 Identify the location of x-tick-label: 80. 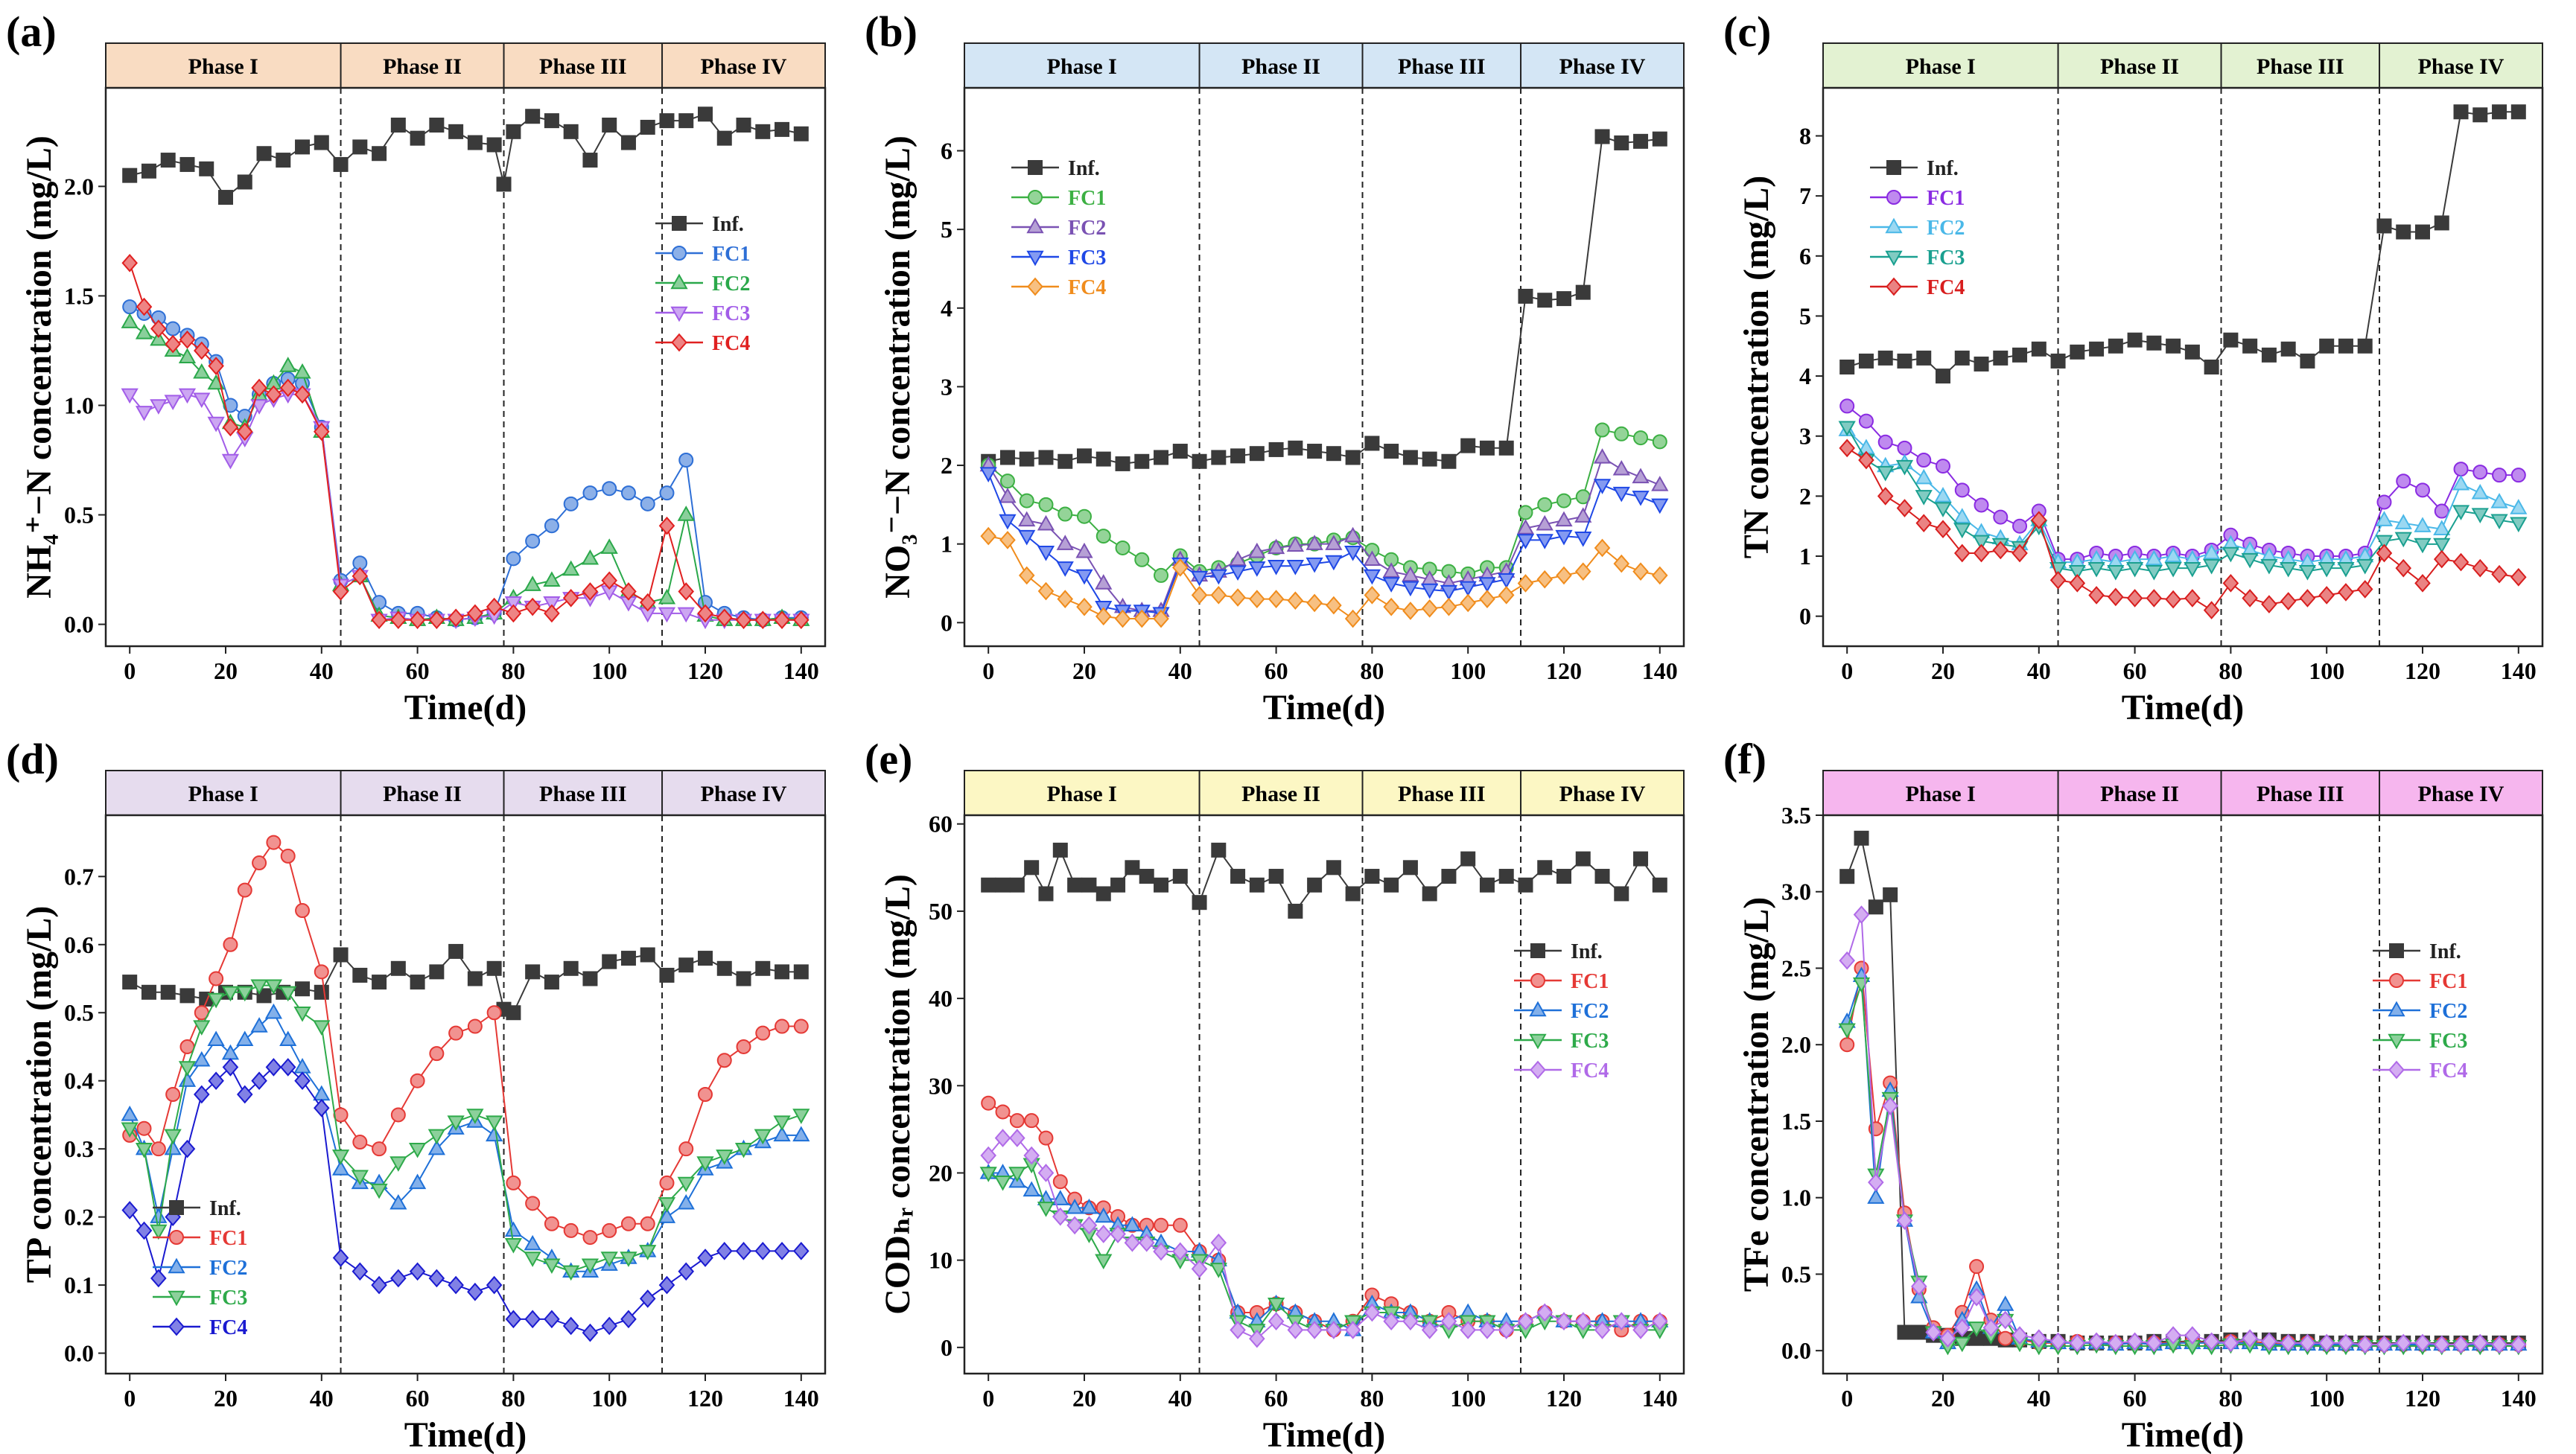
(2230, 1398).